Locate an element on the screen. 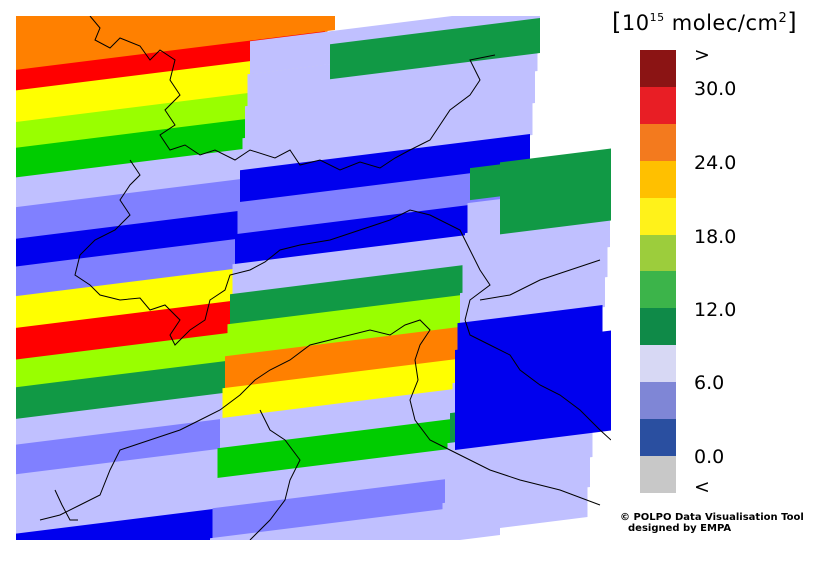  legend-unit-title: [1015 molec/cm2] is located at coordinates (705, 22).